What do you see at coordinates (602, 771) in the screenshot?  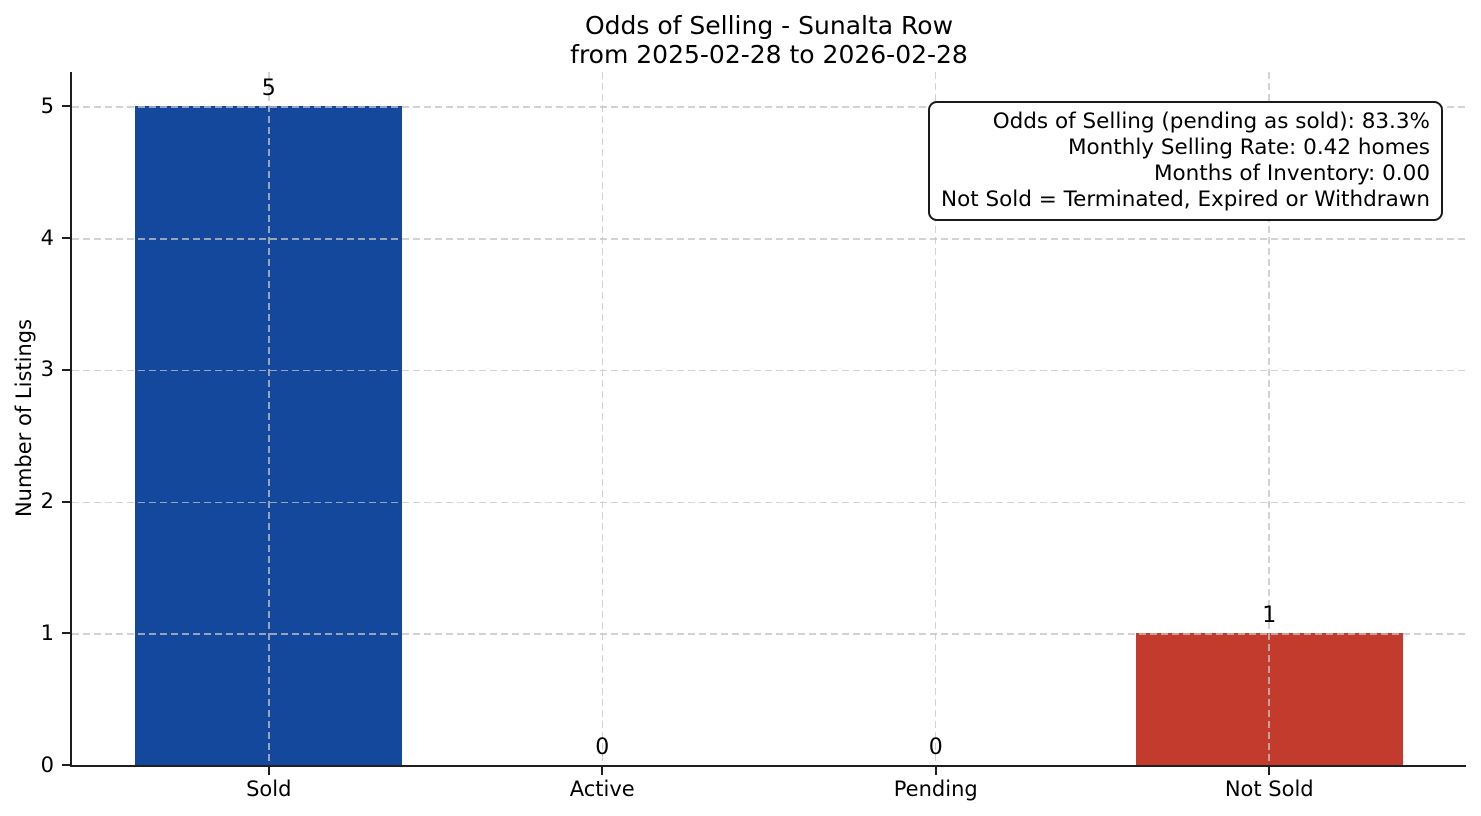 I see `x-tick-mark-active` at bounding box center [602, 771].